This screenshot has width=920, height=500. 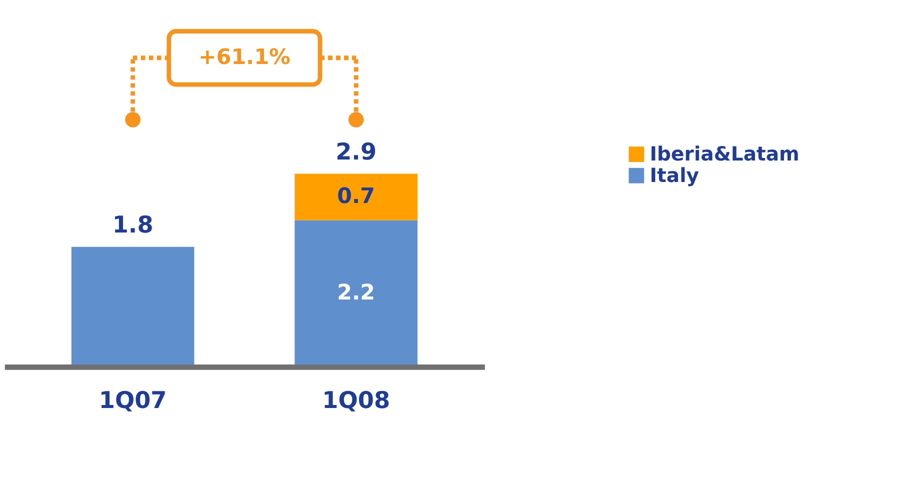 What do you see at coordinates (356, 197) in the screenshot?
I see `data-label: 0.7` at bounding box center [356, 197].